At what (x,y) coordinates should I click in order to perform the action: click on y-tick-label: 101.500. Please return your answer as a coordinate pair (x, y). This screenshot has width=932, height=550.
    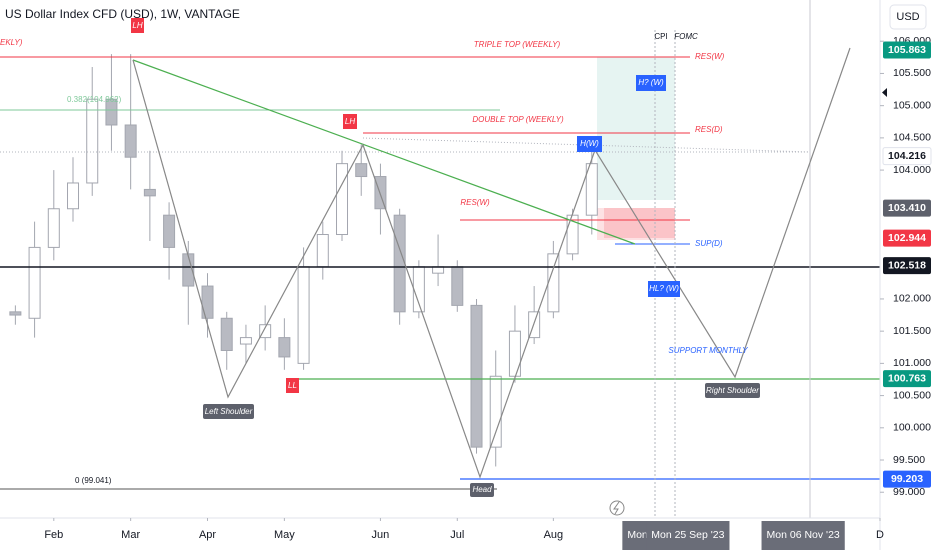
    Looking at the image, I should click on (912, 331).